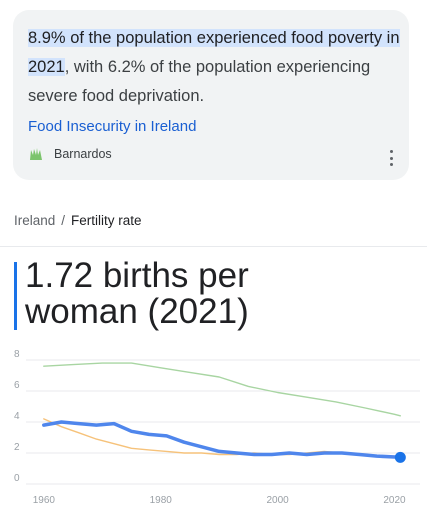 Image resolution: width=427 pixels, height=512 pixels. What do you see at coordinates (137, 275) in the screenshot?
I see `stat-line-1: 1.72 births per` at bounding box center [137, 275].